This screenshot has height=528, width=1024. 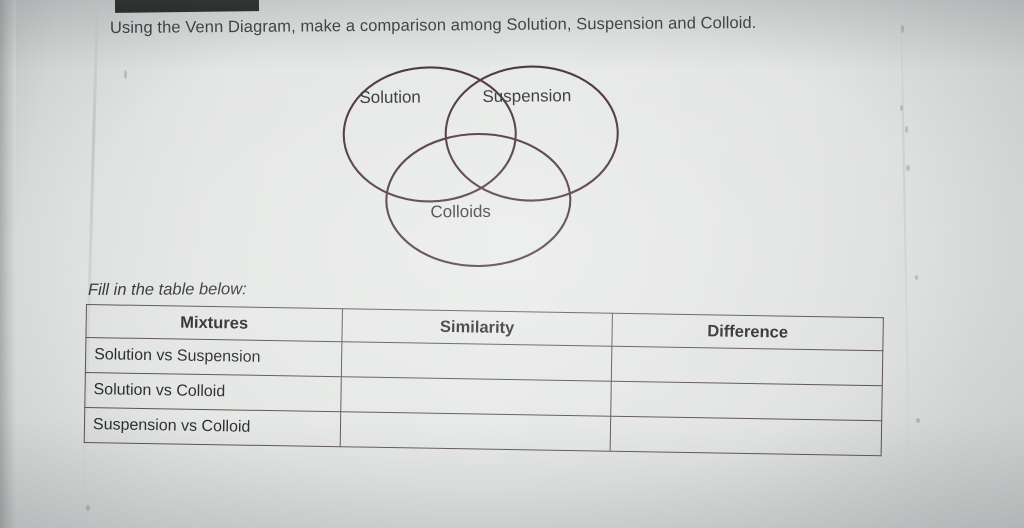 I want to click on table-header-similarity: Similarity, so click(x=477, y=327).